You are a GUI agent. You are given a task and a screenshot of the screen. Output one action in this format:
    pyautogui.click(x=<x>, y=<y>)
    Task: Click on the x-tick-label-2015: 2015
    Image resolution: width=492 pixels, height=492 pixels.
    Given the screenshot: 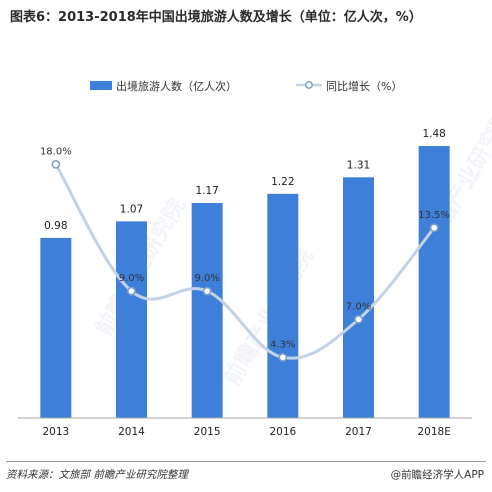 What is the action you would take?
    pyautogui.click(x=207, y=432)
    